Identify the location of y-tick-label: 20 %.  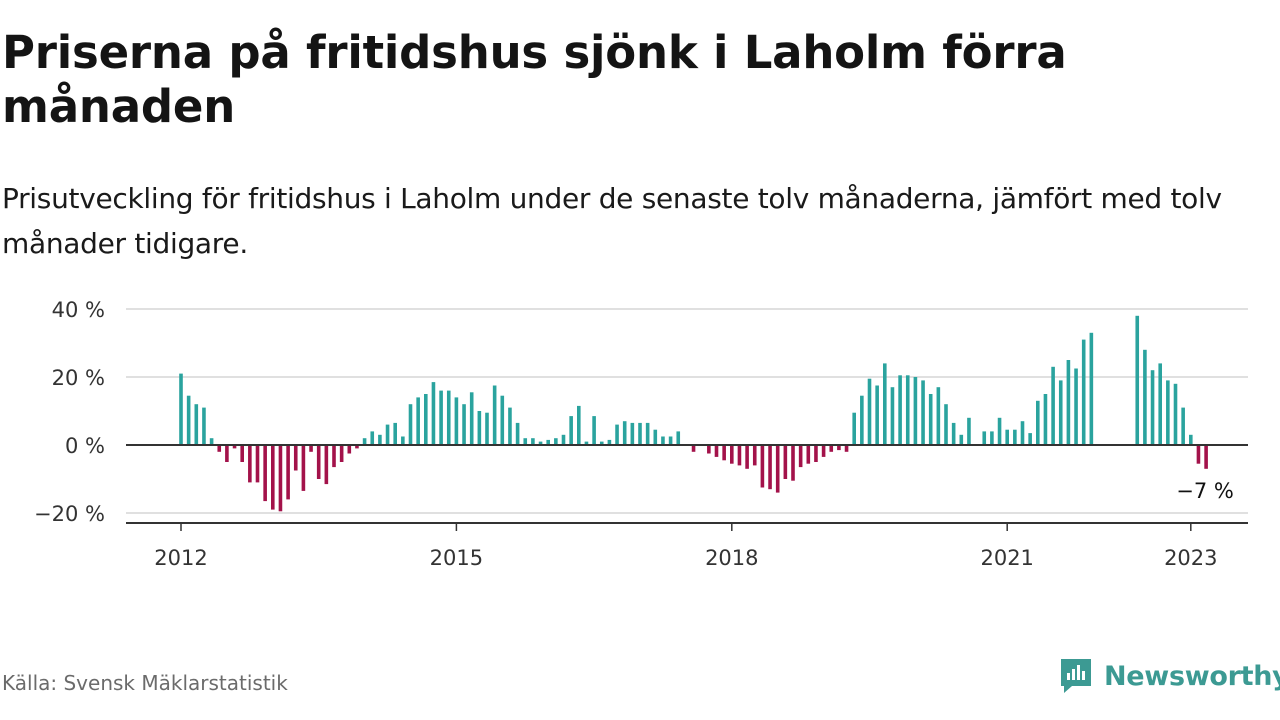
(78, 378).